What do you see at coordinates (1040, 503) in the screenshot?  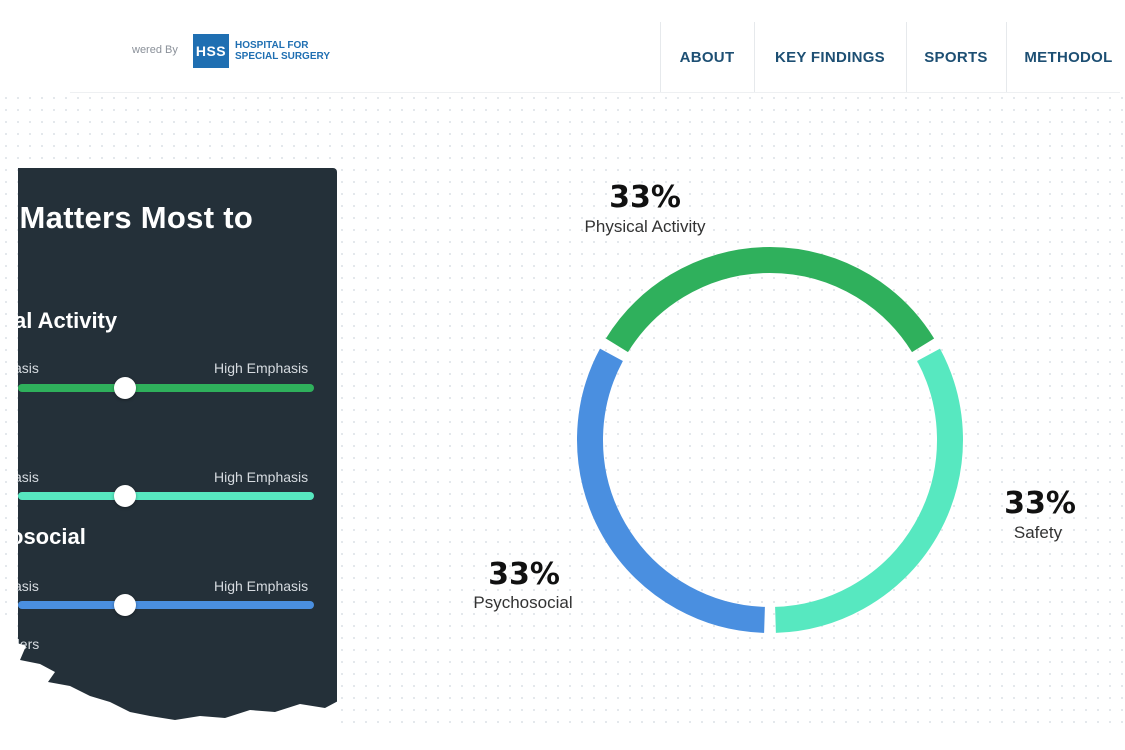 I see `safety-percent: 33%` at bounding box center [1040, 503].